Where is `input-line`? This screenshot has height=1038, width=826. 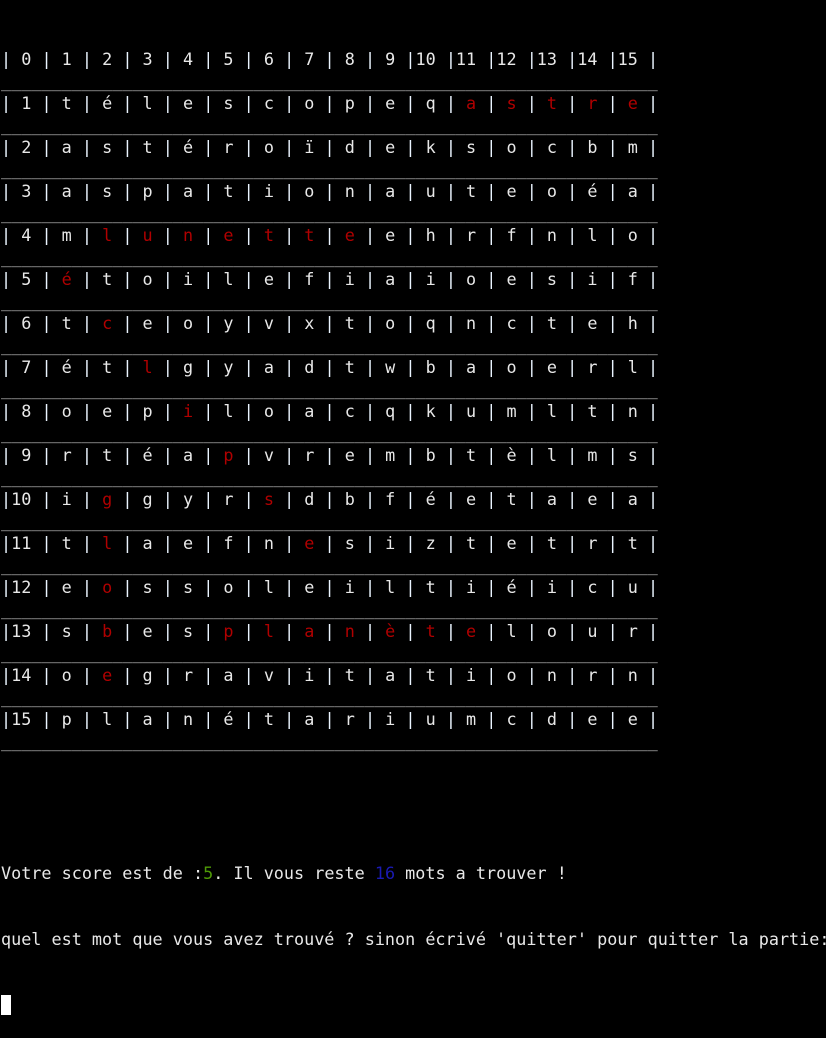
input-line is located at coordinates (413, 1005).